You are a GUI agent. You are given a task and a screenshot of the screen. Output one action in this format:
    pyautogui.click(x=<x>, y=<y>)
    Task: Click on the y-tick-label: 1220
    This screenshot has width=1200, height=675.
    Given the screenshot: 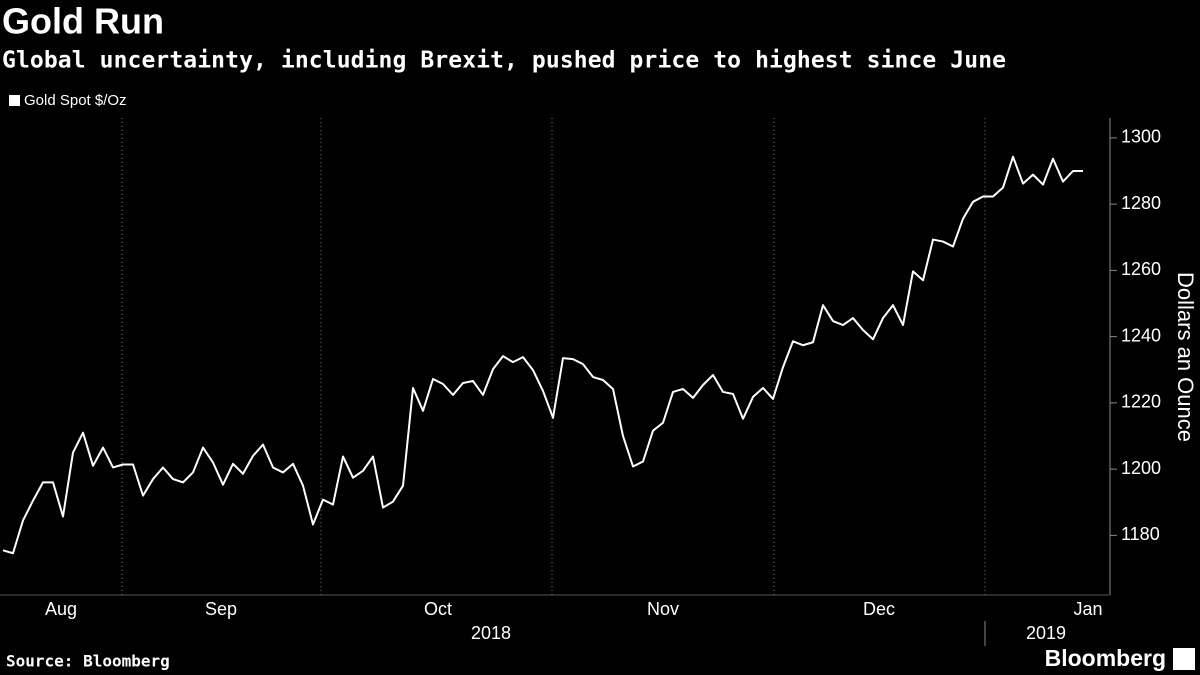 What is the action you would take?
    pyautogui.click(x=1141, y=402)
    